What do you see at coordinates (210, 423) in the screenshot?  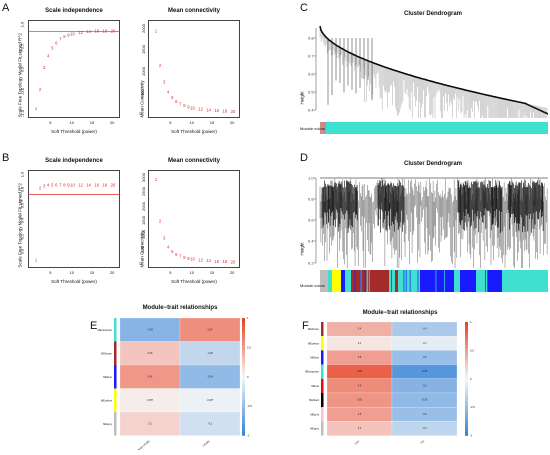 I see `heatmap-cell-value: -0.2` at bounding box center [210, 423].